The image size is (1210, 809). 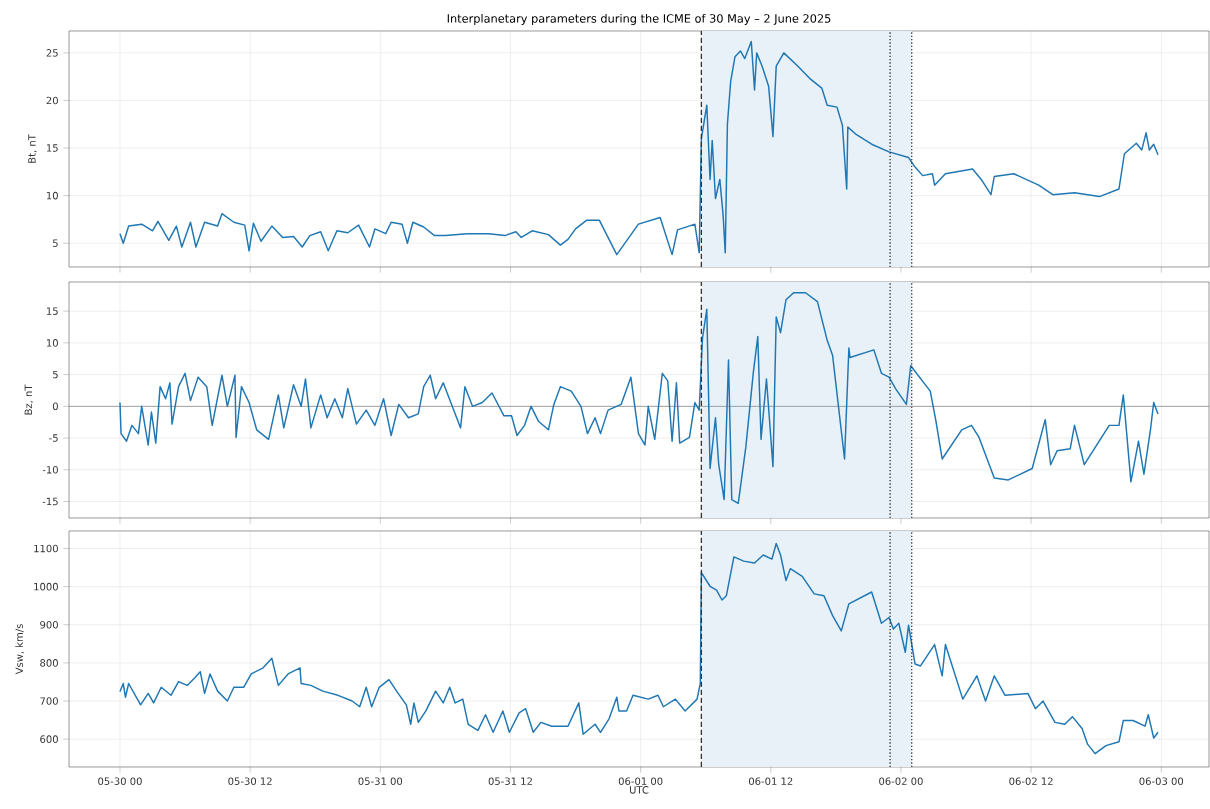 What do you see at coordinates (901, 781) in the screenshot?
I see `x-tick-label: 06-02 00` at bounding box center [901, 781].